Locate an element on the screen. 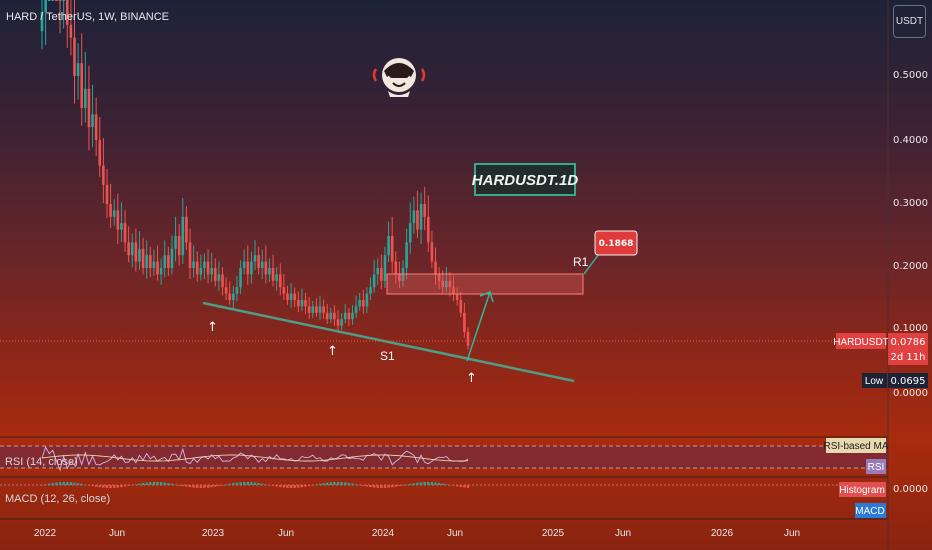 This screenshot has width=932, height=550. low-label: Low is located at coordinates (874, 381).